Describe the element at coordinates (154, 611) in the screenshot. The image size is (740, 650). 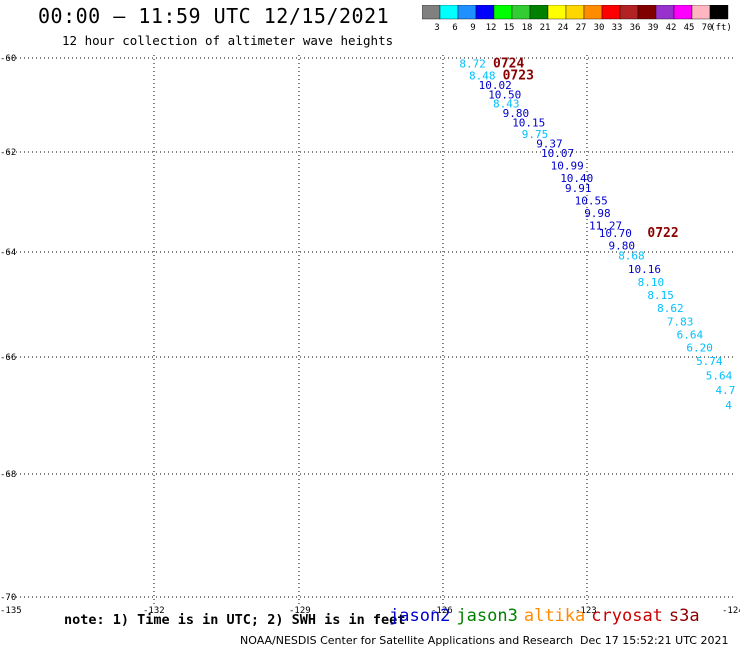
I see `x-tick-label: -132` at that location.